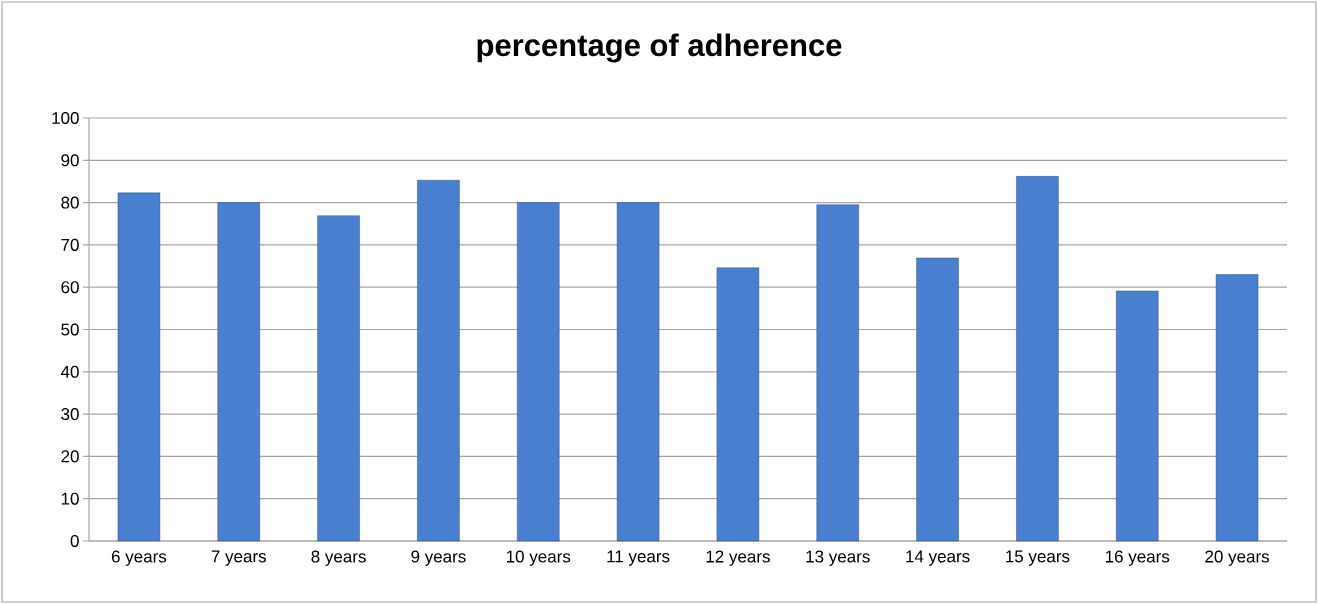  Describe the element at coordinates (69, 371) in the screenshot. I see `y-tick-label: 40` at that location.